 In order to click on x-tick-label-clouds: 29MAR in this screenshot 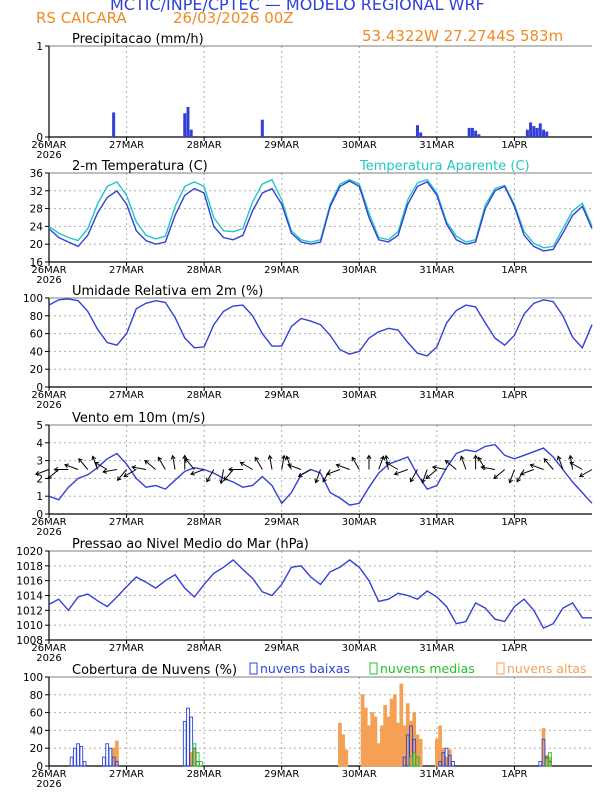, I will do `click(281, 774)`.